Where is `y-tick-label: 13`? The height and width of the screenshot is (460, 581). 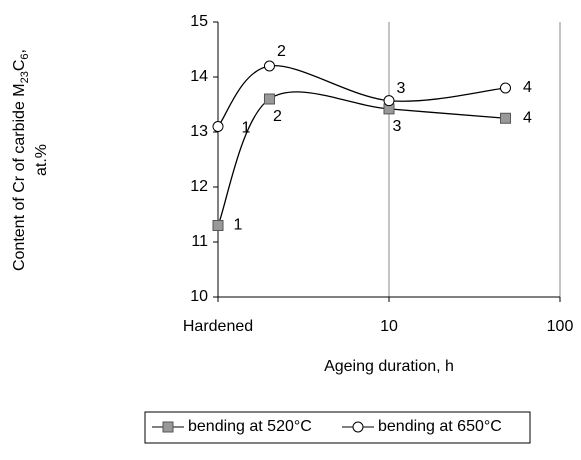
y-tick-label: 13 is located at coordinates (199, 131).